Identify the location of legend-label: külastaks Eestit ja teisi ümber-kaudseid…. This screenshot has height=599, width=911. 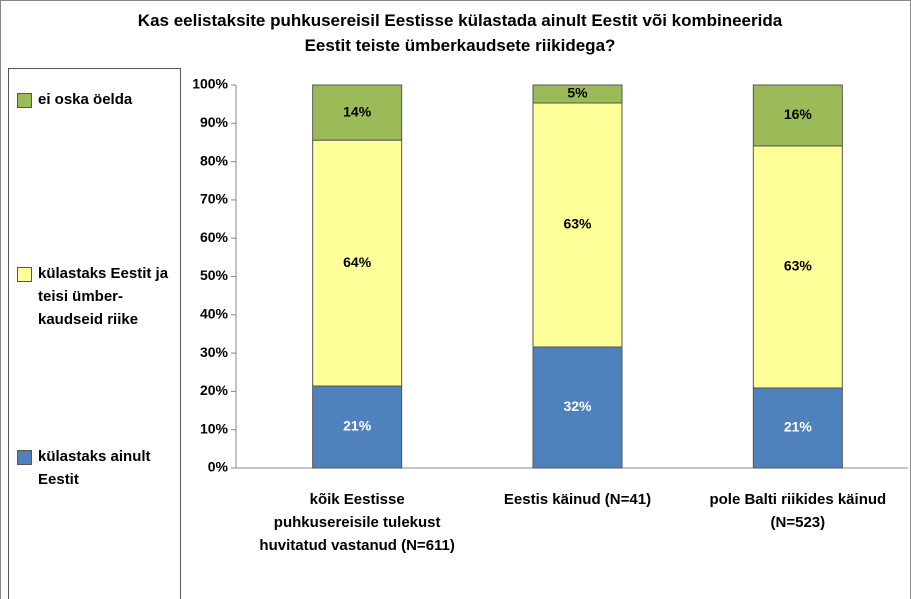
(103, 296).